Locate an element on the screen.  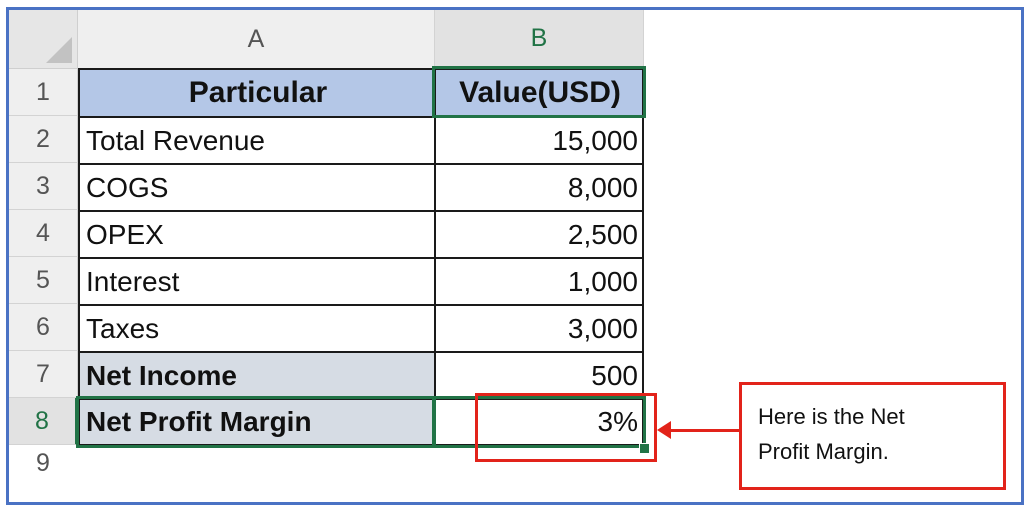
value-highlight-box is located at coordinates (566, 427).